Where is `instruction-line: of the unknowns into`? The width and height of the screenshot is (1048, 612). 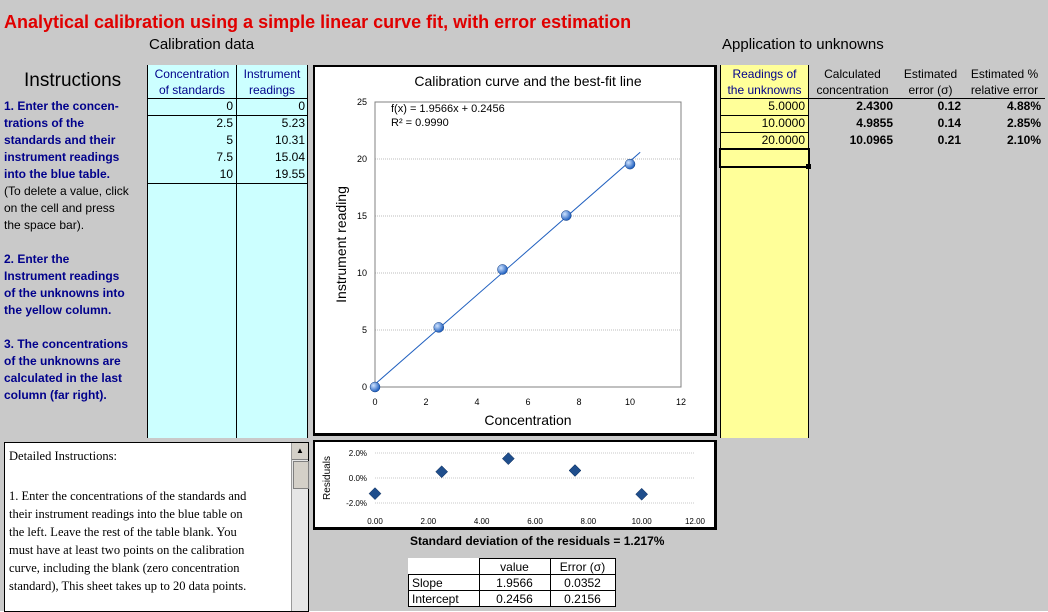
instruction-line: of the unknowns into is located at coordinates (64, 293).